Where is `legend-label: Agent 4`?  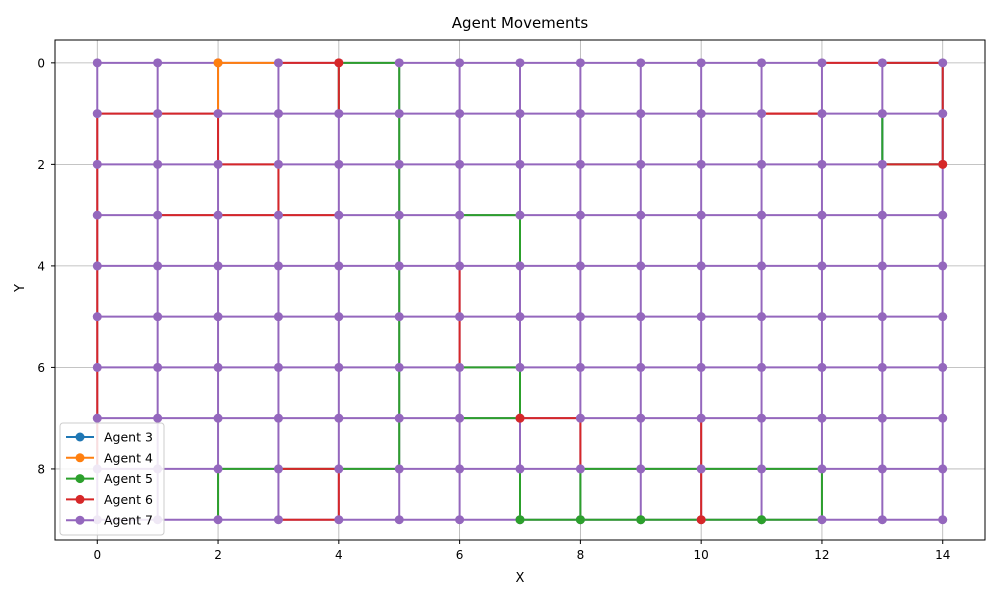 legend-label: Agent 4 is located at coordinates (128, 457).